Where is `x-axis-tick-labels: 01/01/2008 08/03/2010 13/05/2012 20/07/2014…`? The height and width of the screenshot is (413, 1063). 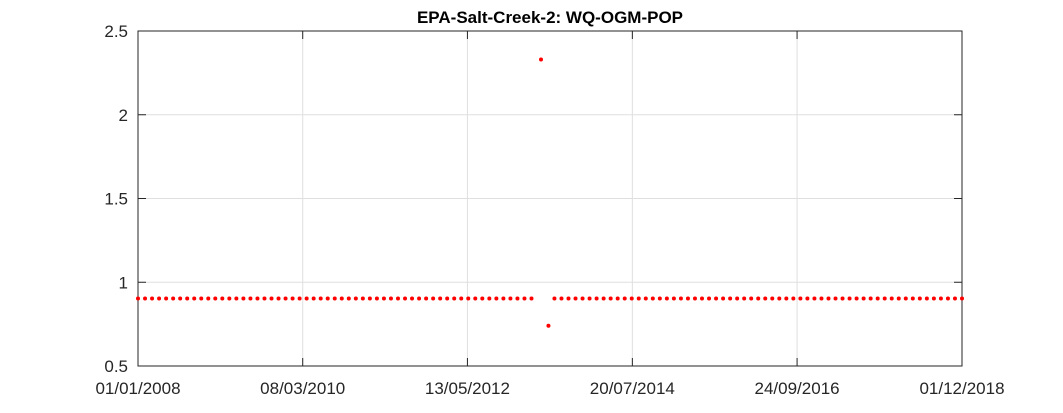
x-axis-tick-labels: 01/01/2008 08/03/2010 13/05/2012 20/07/2014… is located at coordinates (549, 388).